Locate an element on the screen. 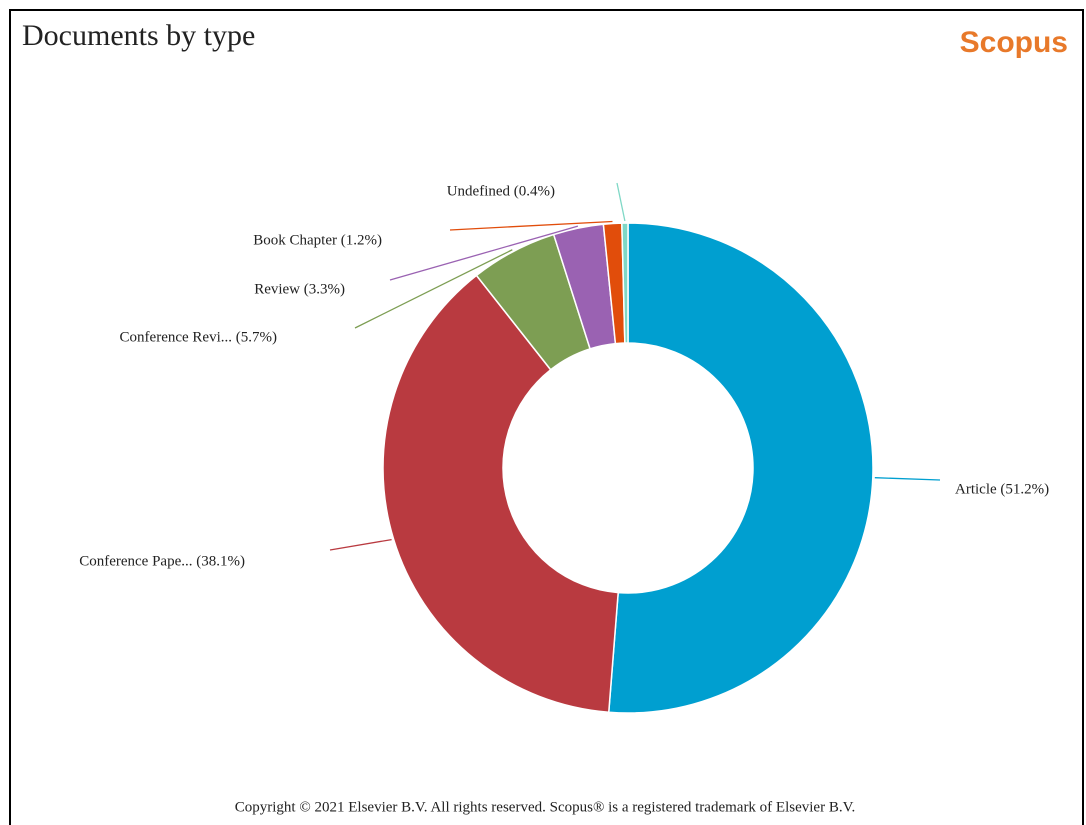 This screenshot has height=825, width=1086. logo: Scopus is located at coordinates (1014, 42).